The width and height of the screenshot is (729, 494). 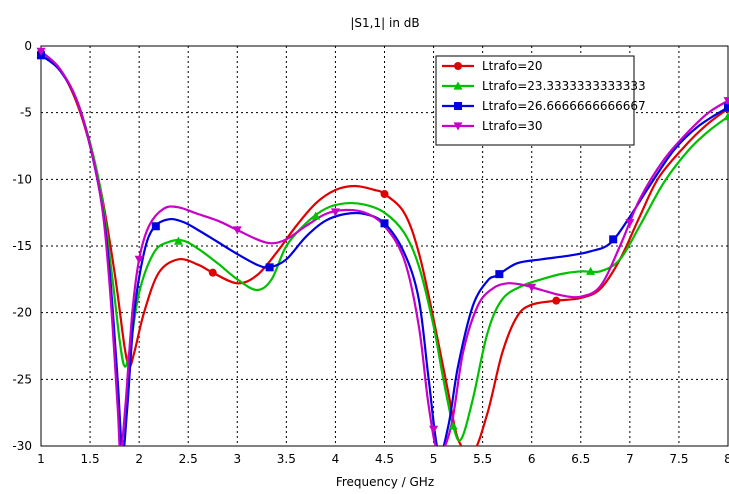 What do you see at coordinates (139, 459) in the screenshot?
I see `x-tick-label: 2` at bounding box center [139, 459].